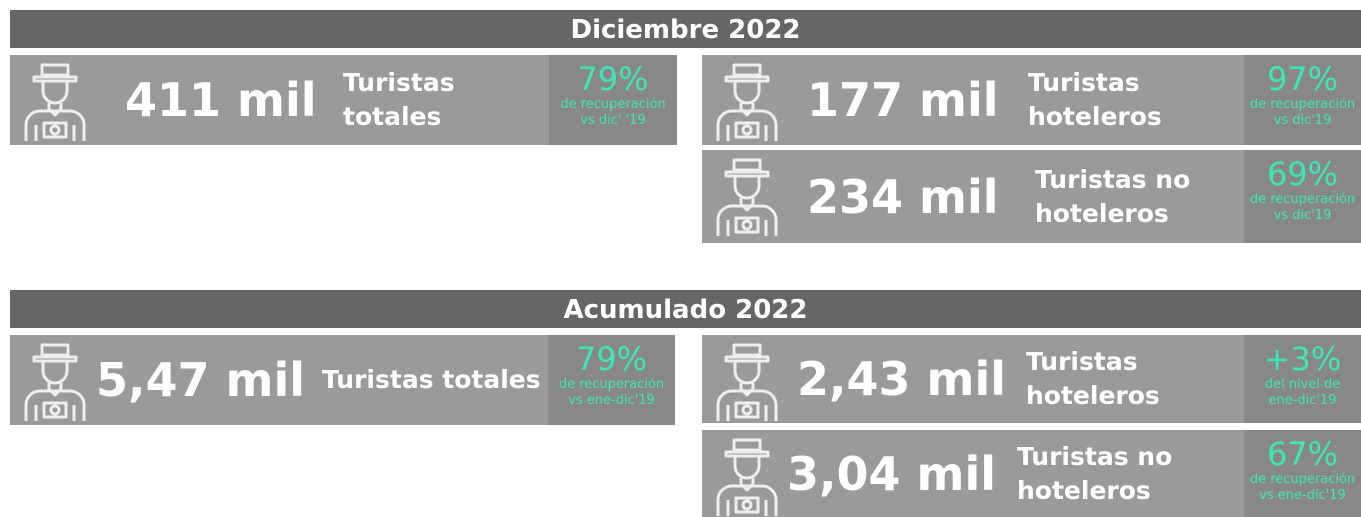 Image resolution: width=1361 pixels, height=517 pixels. Describe the element at coordinates (392, 116) in the screenshot. I see `label-line: totales` at that location.